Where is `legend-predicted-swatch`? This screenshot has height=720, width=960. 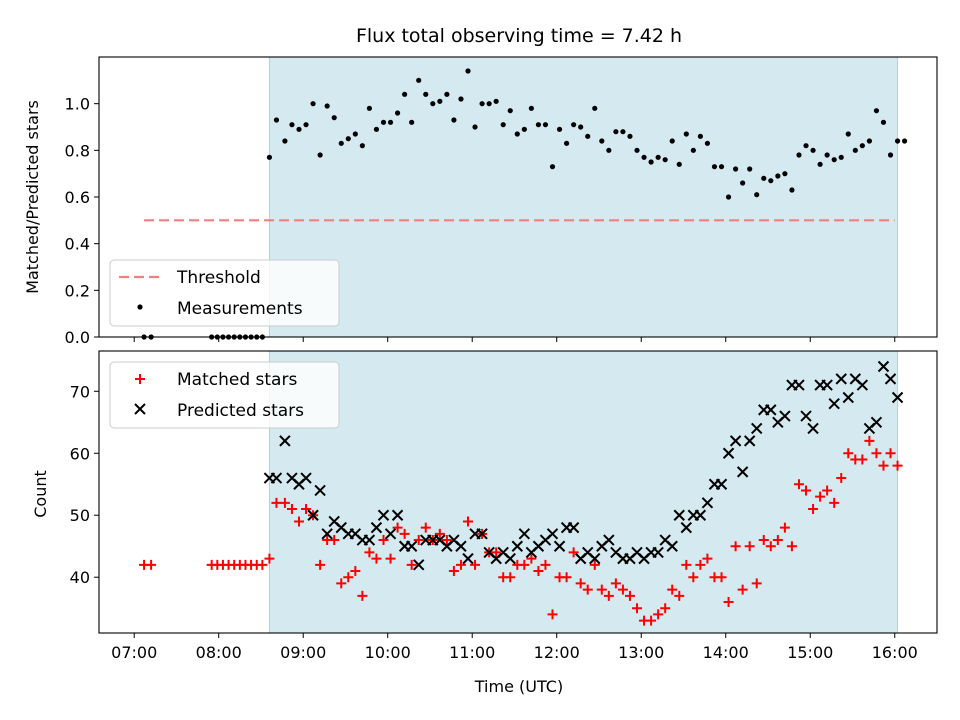
legend-predicted-swatch is located at coordinates (140, 409).